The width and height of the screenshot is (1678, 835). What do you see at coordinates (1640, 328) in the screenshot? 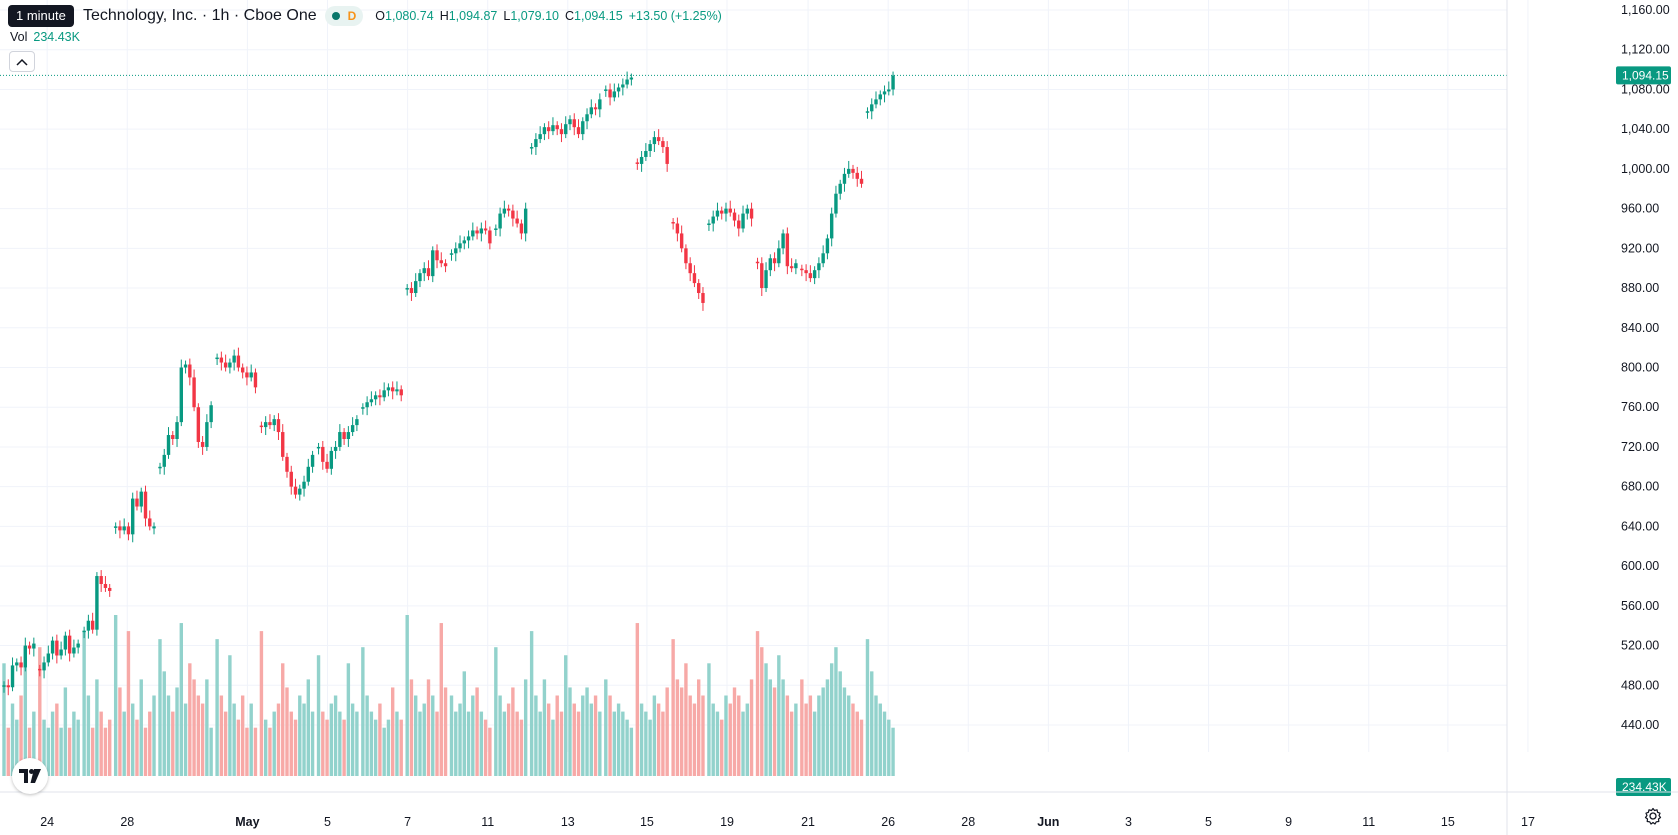
I see `price-axis-label: 840.00` at bounding box center [1640, 328].